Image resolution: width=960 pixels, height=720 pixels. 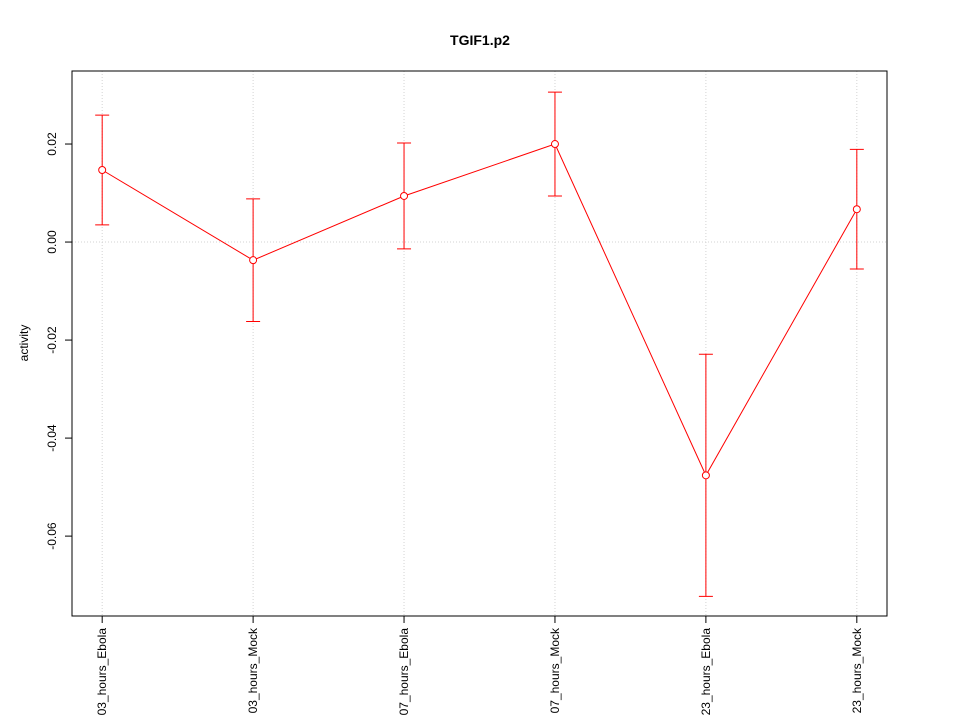 What do you see at coordinates (404, 672) in the screenshot?
I see `x-tick-label: 07_hours_Ebola` at bounding box center [404, 672].